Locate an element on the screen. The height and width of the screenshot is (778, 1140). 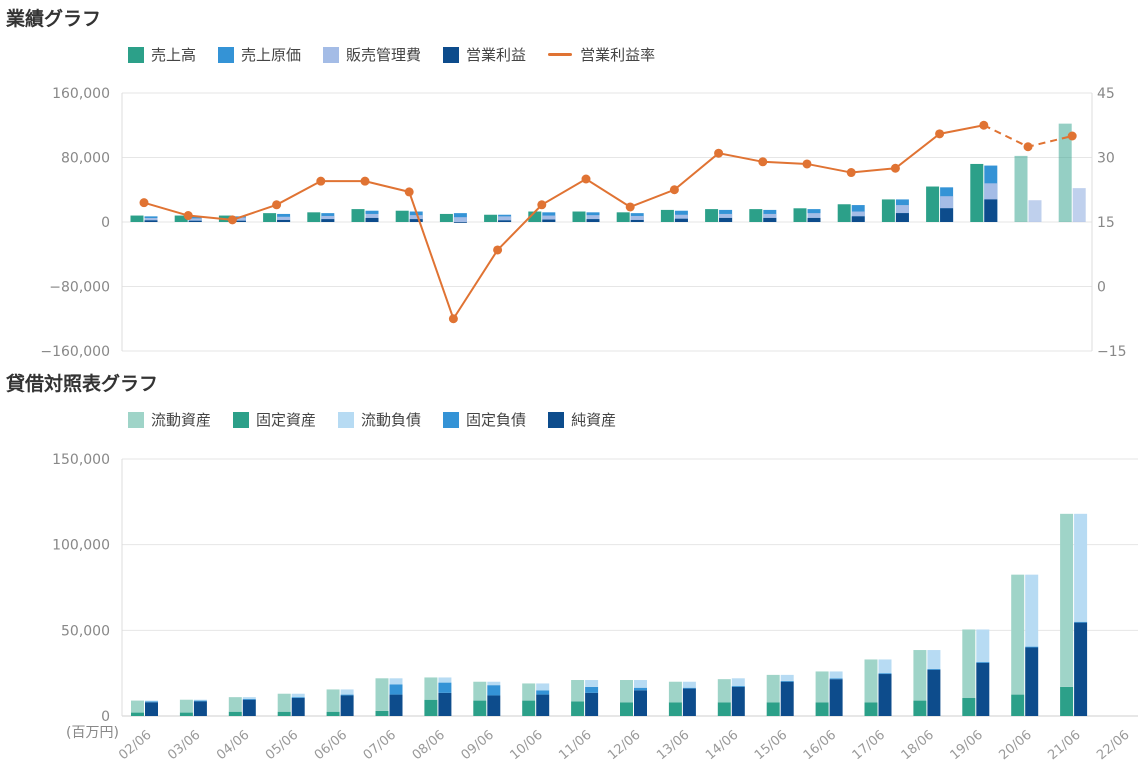
y-tick-label: 100,000 is located at coordinates (81, 546).